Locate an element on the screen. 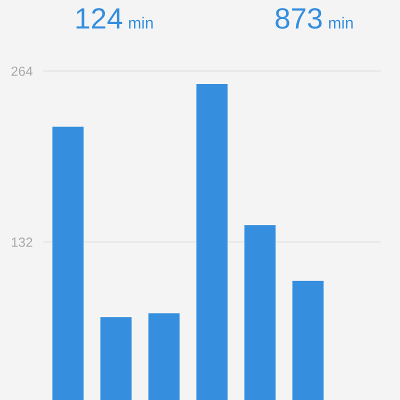  text: 124 min is located at coordinates (114, 18).